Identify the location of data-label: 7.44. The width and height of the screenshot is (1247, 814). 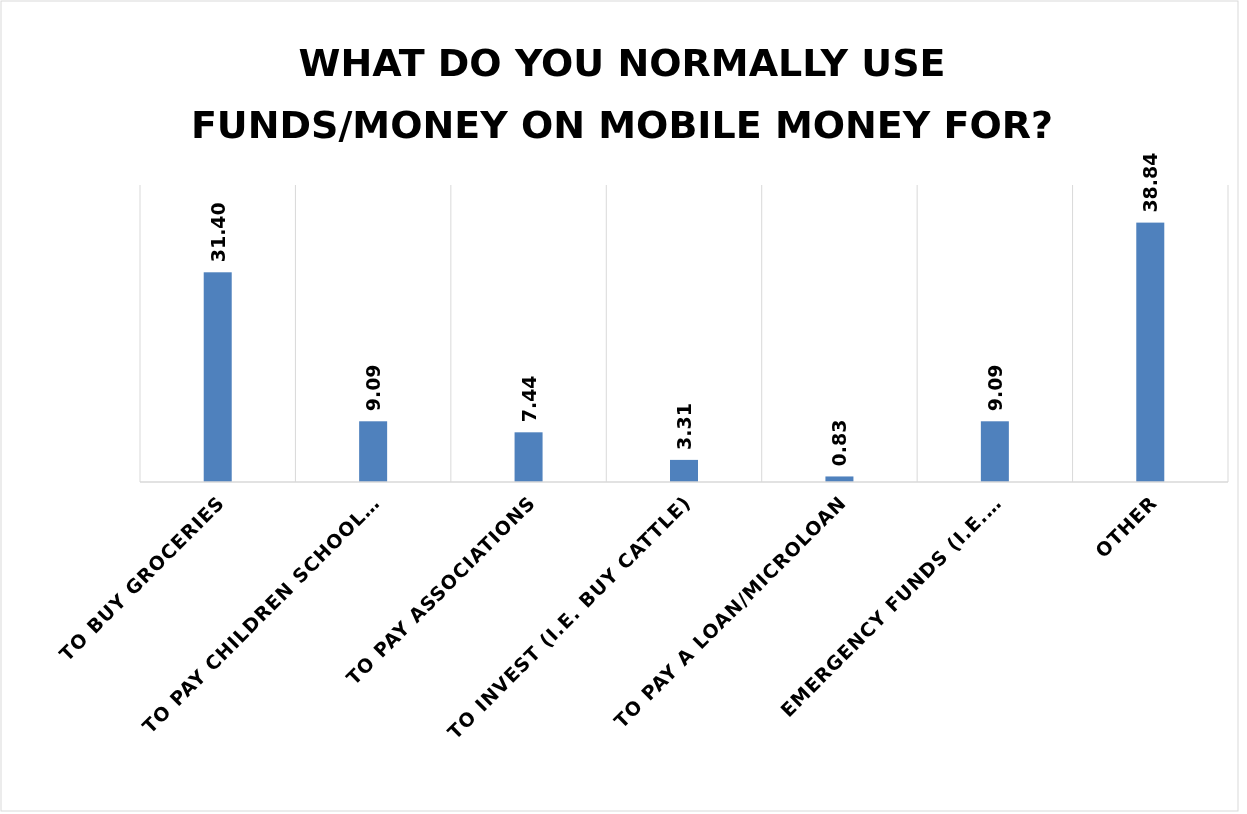
(528, 399).